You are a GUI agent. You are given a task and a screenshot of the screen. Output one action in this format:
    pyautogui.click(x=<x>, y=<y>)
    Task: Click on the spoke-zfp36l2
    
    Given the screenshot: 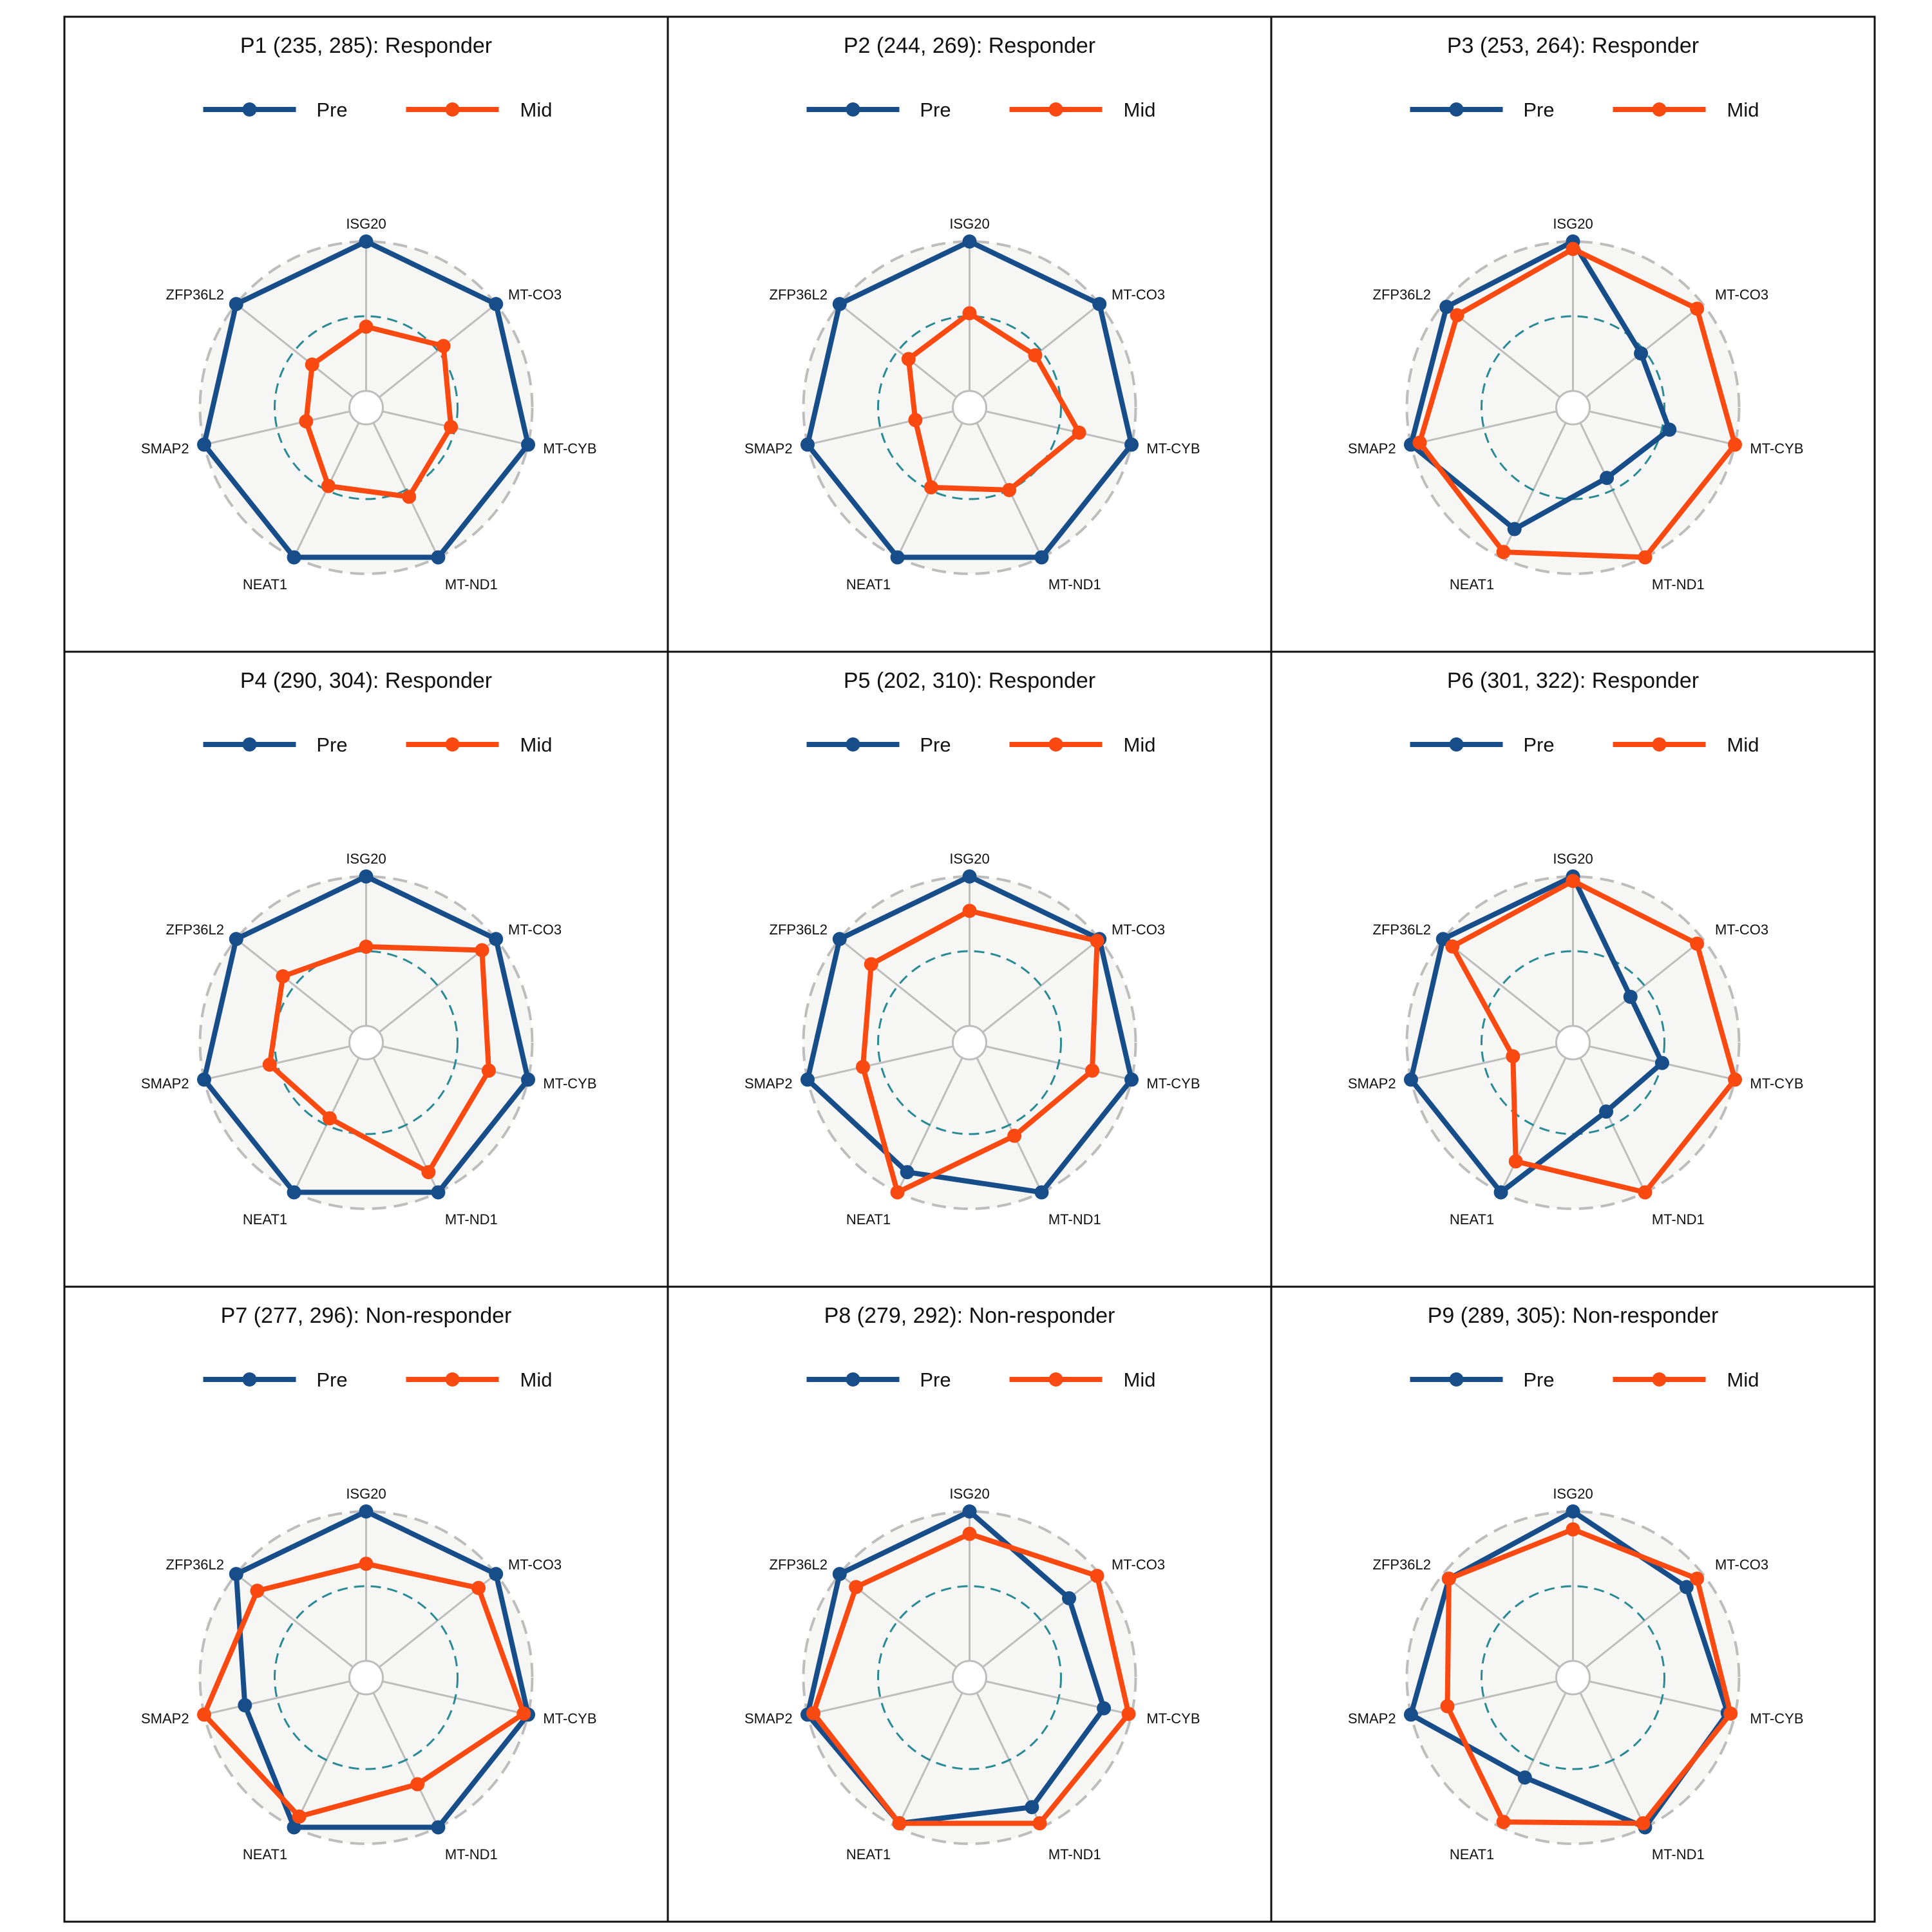 What is the action you would take?
    pyautogui.click(x=898, y=985)
    